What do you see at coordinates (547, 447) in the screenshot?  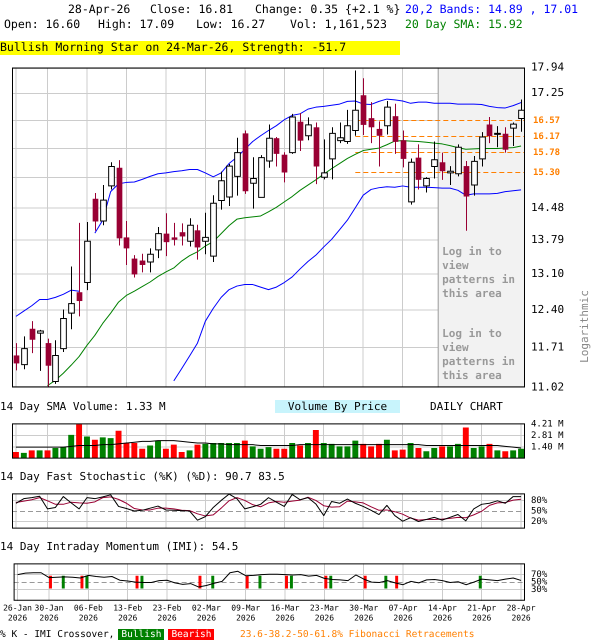 I see `y-tick-label: 1.40 M` at bounding box center [547, 447].